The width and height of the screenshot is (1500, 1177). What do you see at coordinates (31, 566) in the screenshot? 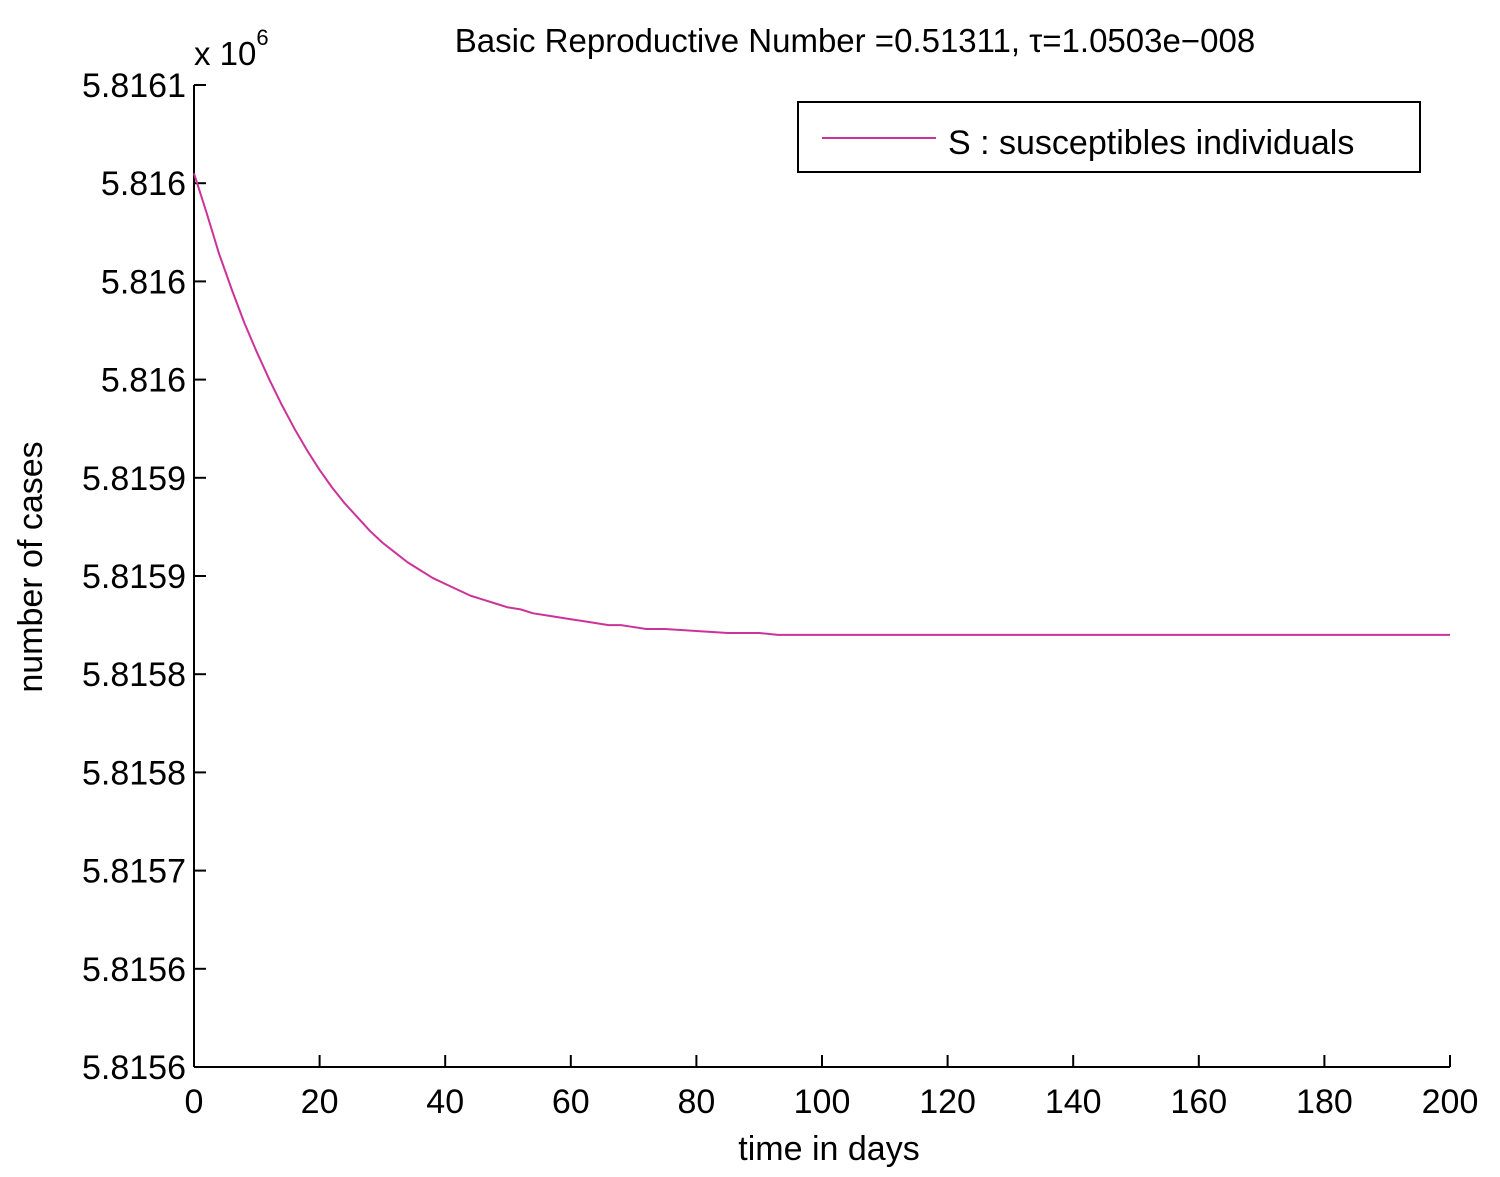
I see `y-axis-label: number of cases` at bounding box center [31, 566].